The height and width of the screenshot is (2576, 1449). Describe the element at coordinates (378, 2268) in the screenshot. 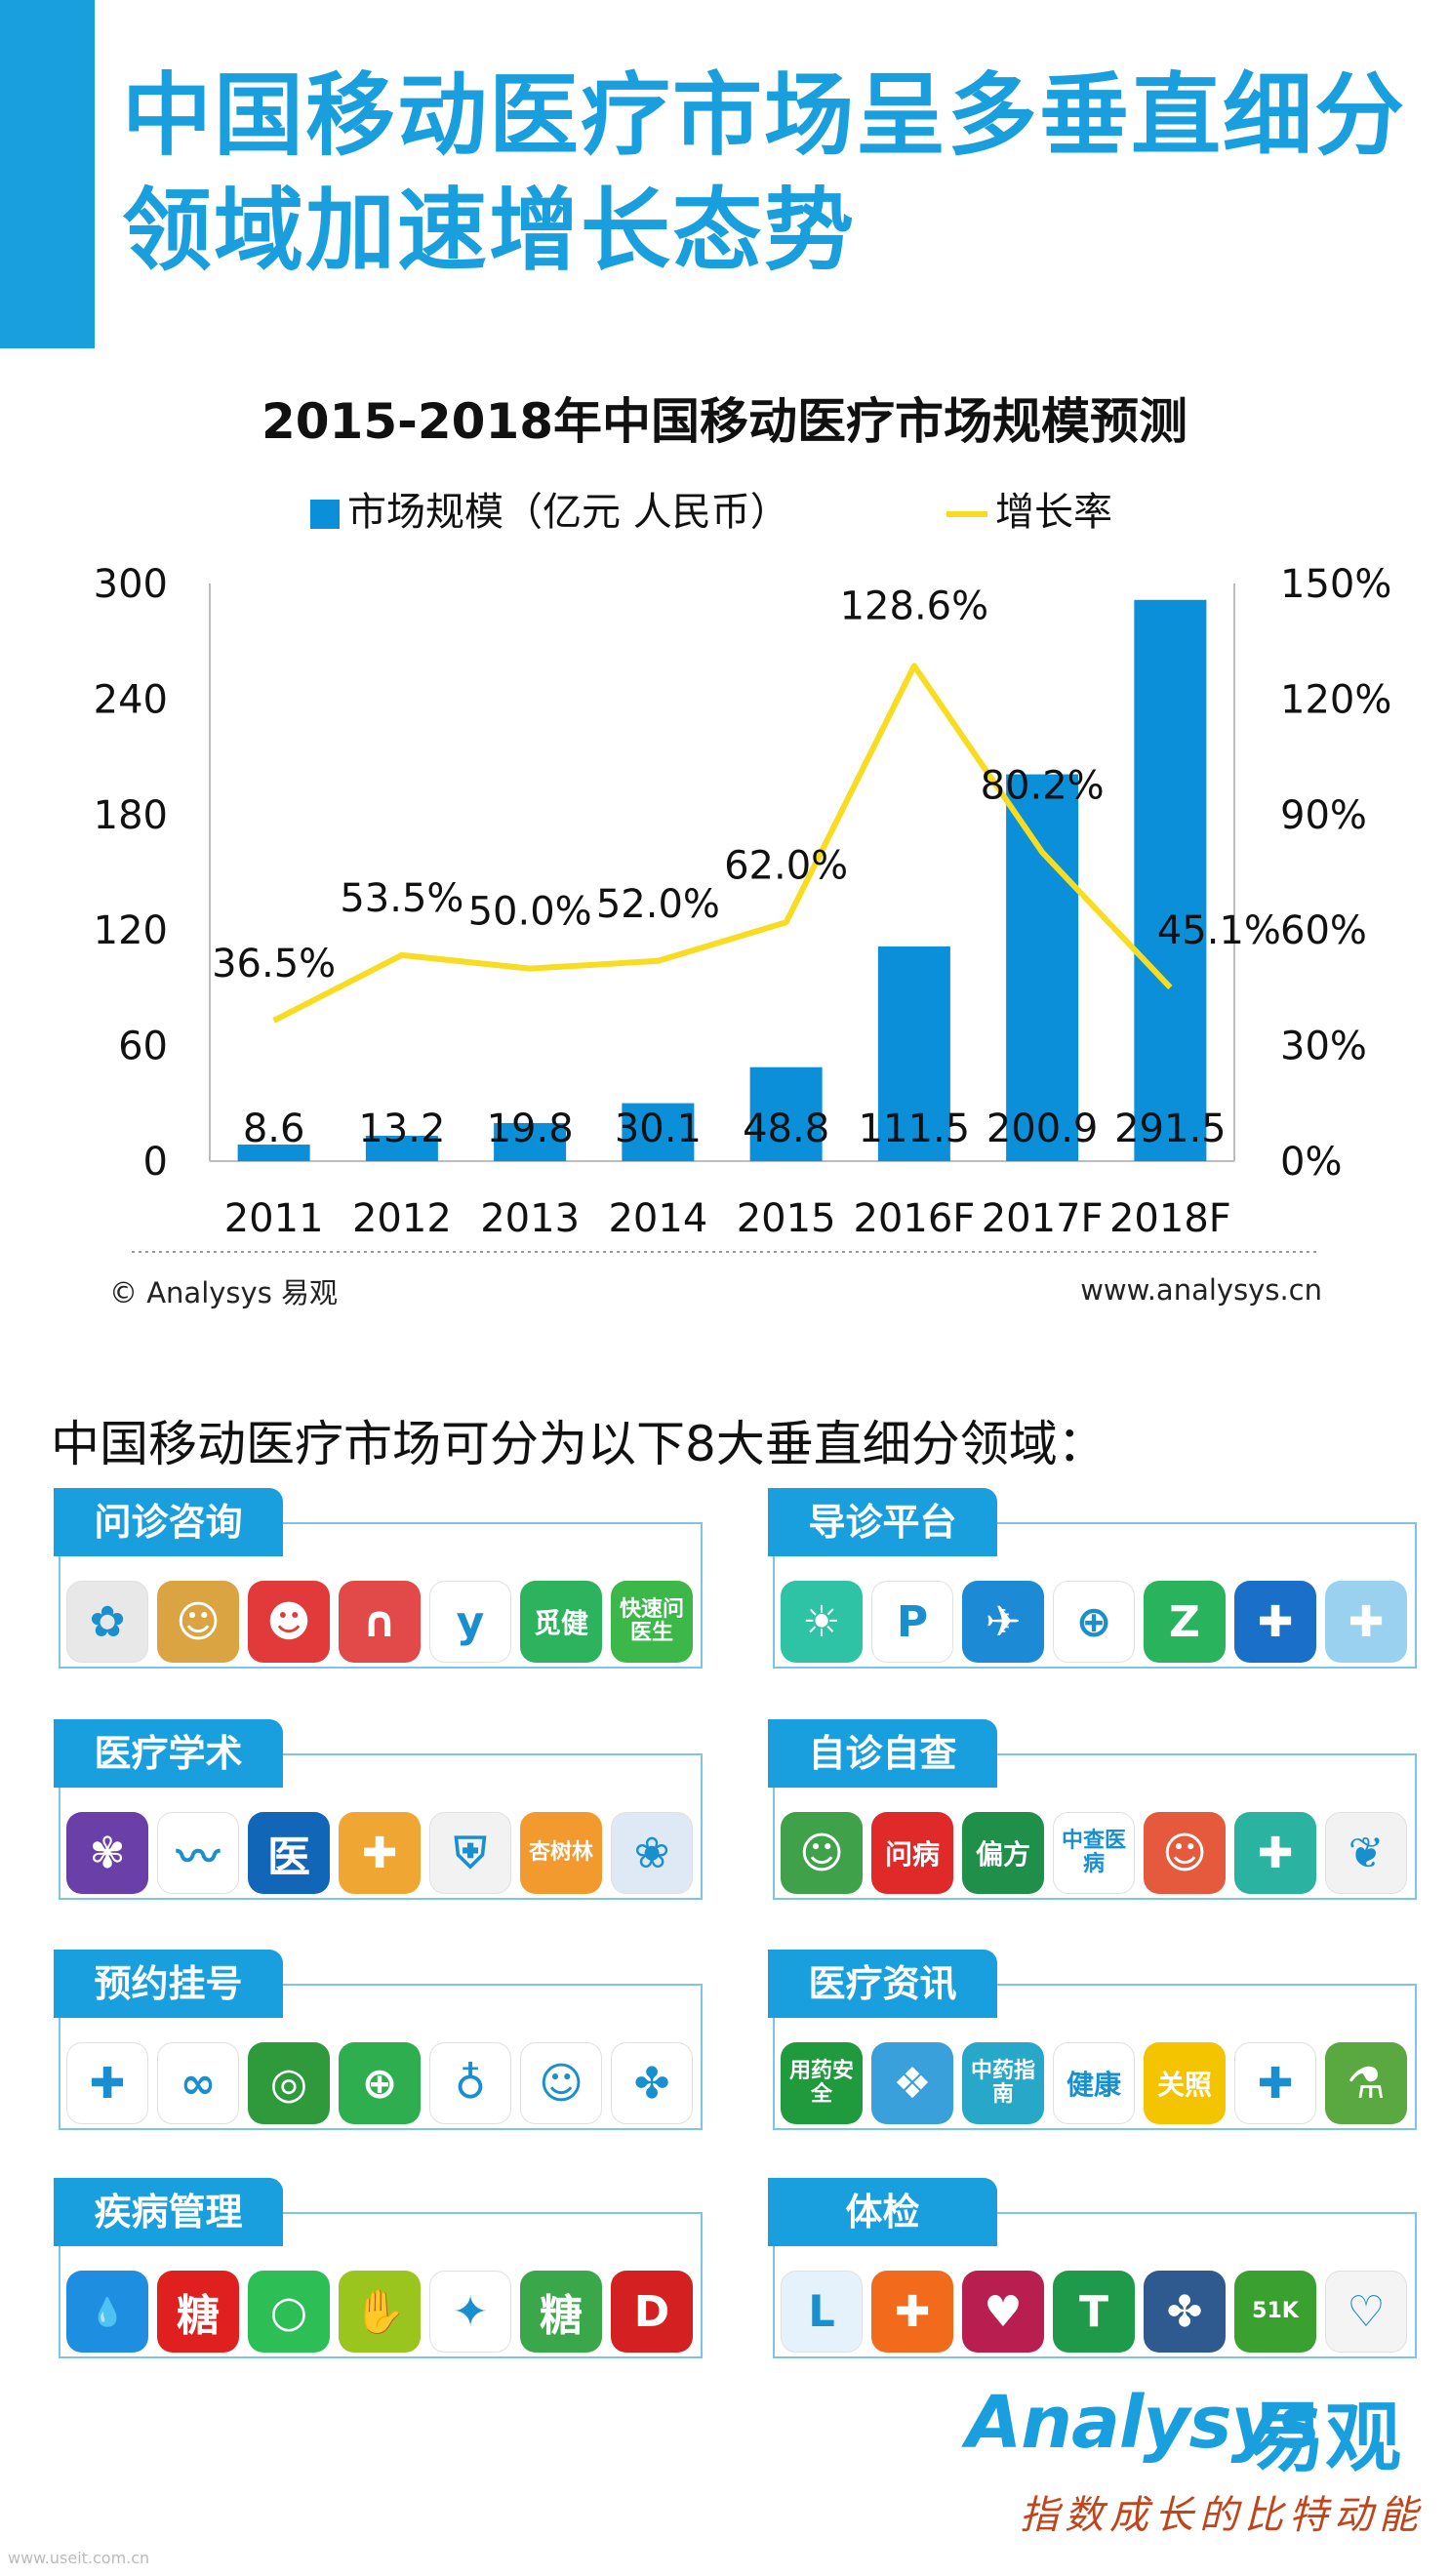

I see `segment-card: 疾病管理 💧 糖 ○ ✋ ✦ 糖 D` at that location.